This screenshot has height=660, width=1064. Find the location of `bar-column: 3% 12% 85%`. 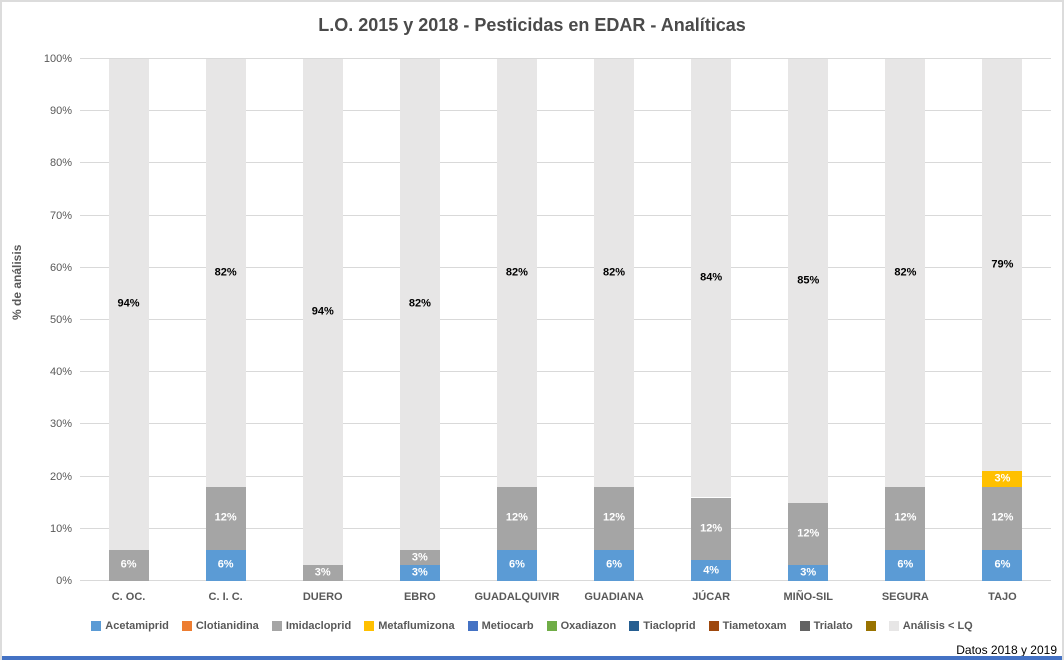

bar-column: 3% 12% 85% is located at coordinates (808, 320).